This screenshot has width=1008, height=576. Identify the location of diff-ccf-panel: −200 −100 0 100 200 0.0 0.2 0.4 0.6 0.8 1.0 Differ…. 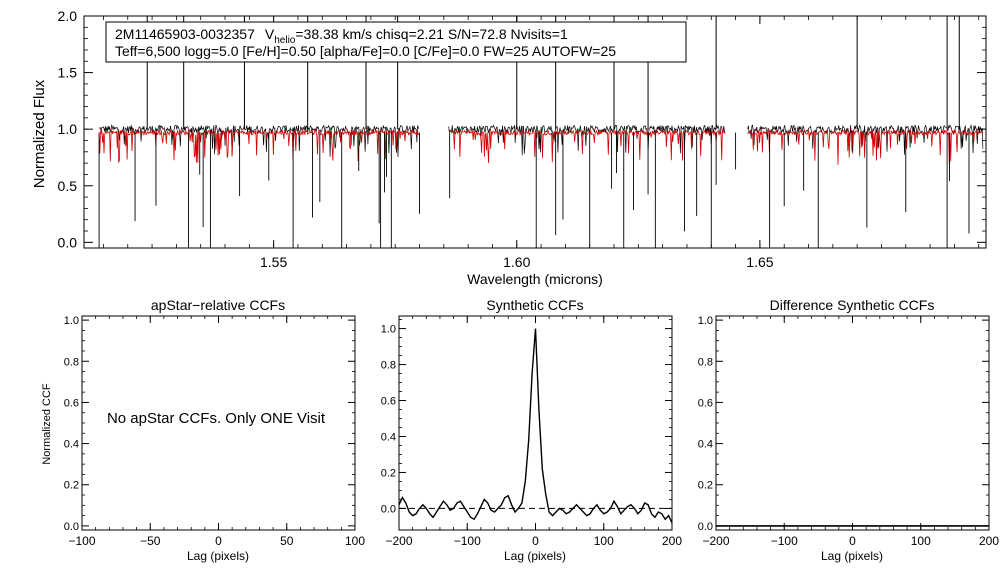
(849, 430).